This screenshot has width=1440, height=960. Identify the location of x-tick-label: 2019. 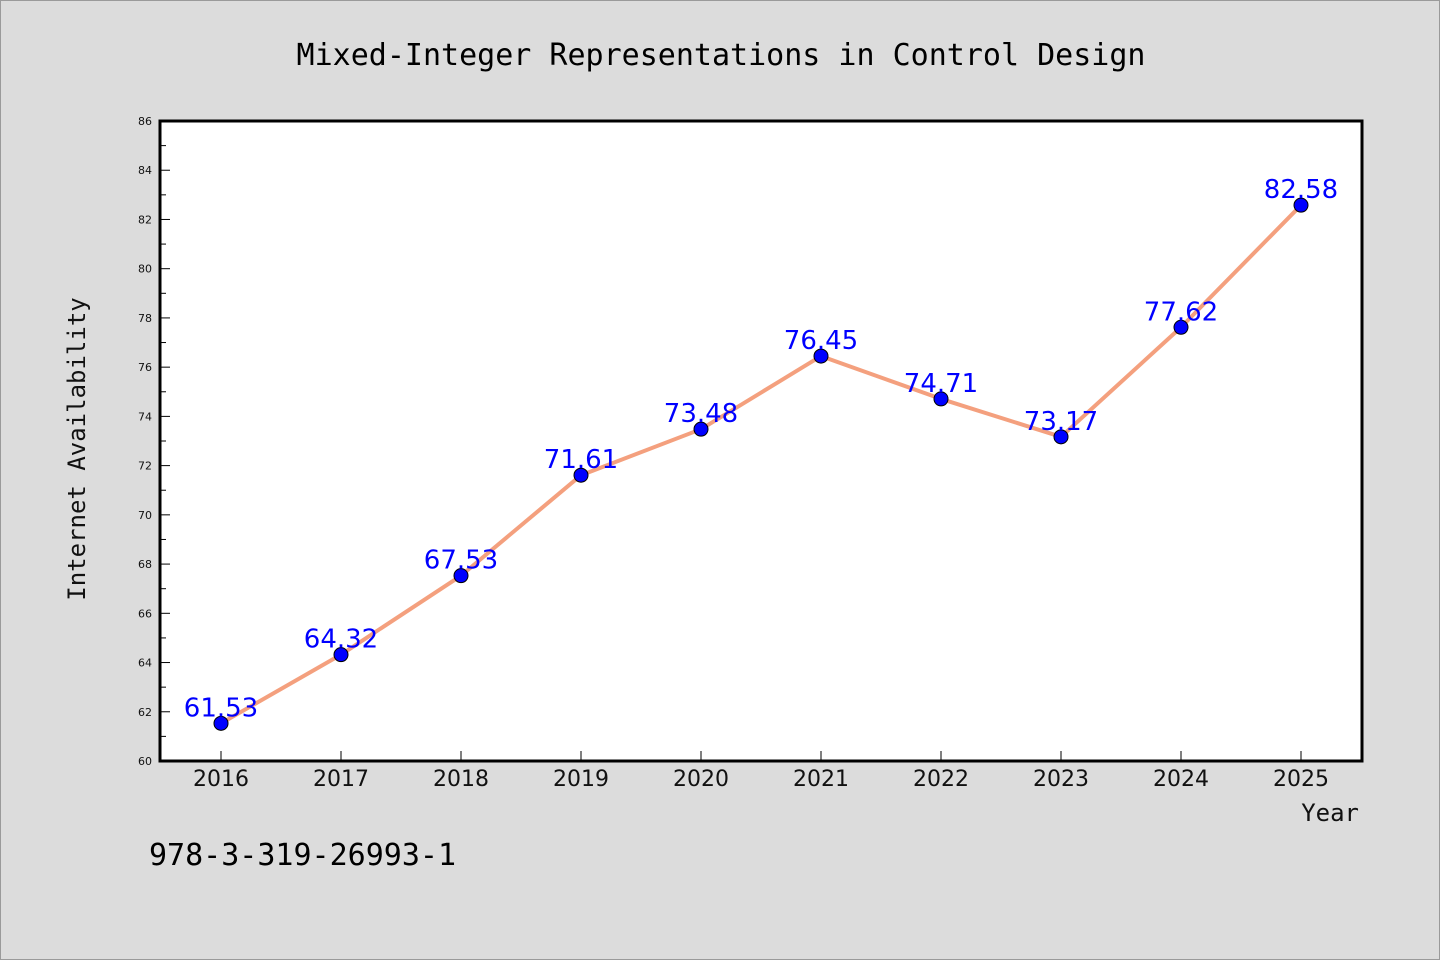
(581, 779).